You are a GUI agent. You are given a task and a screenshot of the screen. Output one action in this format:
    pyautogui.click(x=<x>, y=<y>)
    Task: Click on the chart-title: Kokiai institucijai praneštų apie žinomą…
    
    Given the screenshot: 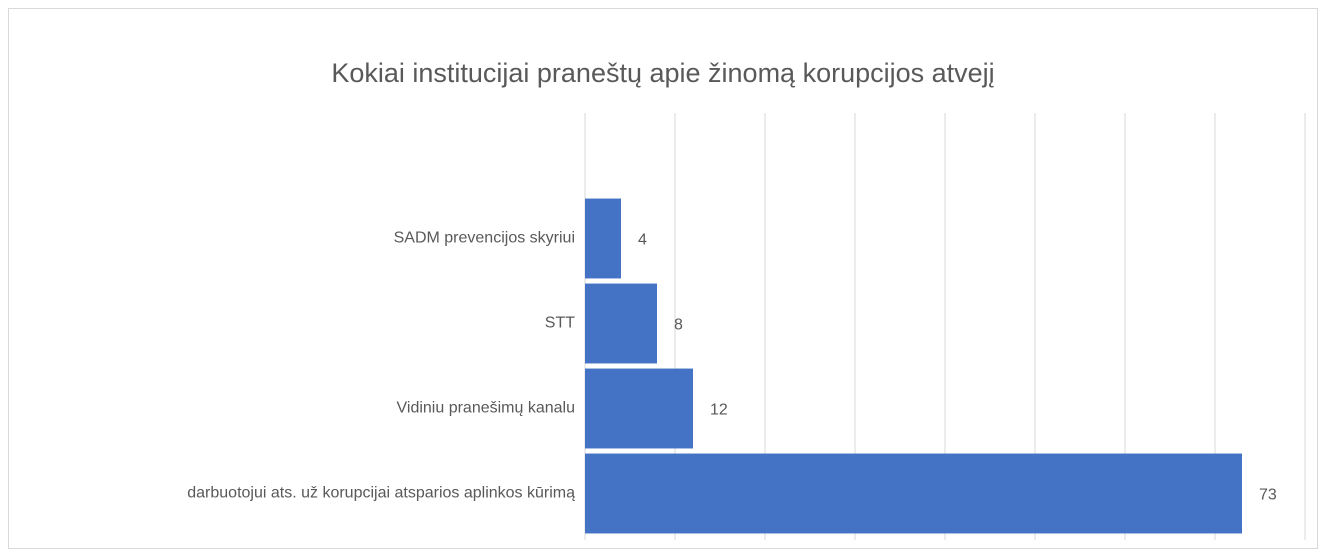 What is the action you would take?
    pyautogui.click(x=662, y=73)
    